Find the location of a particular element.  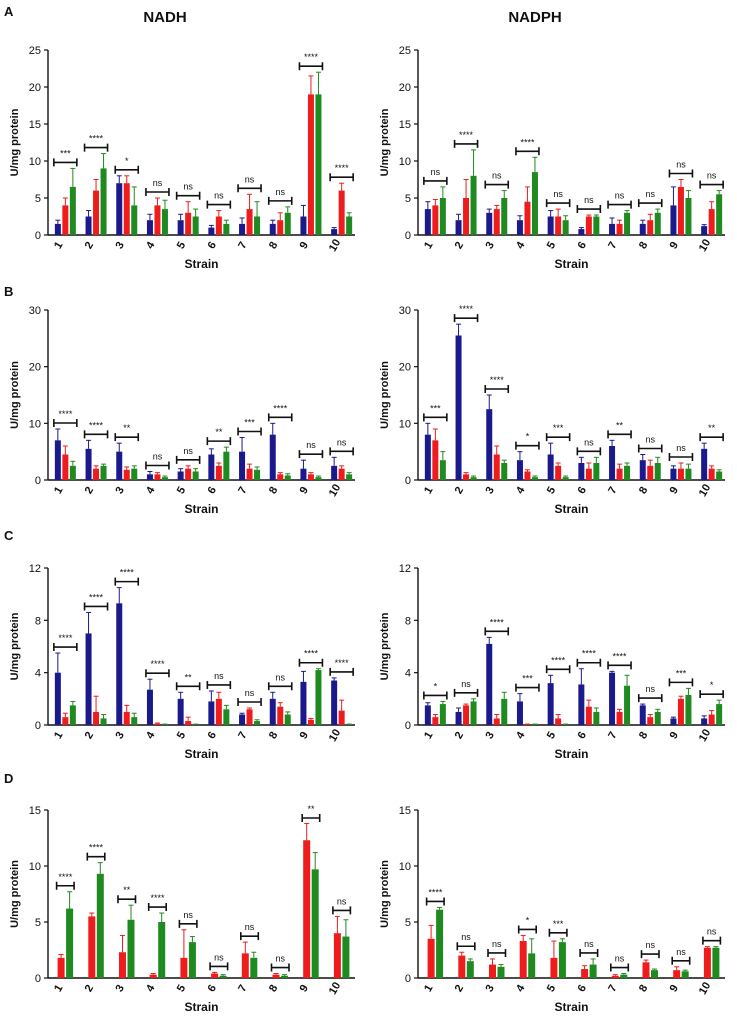

x-tick-label: 4 is located at coordinates (521, 490).